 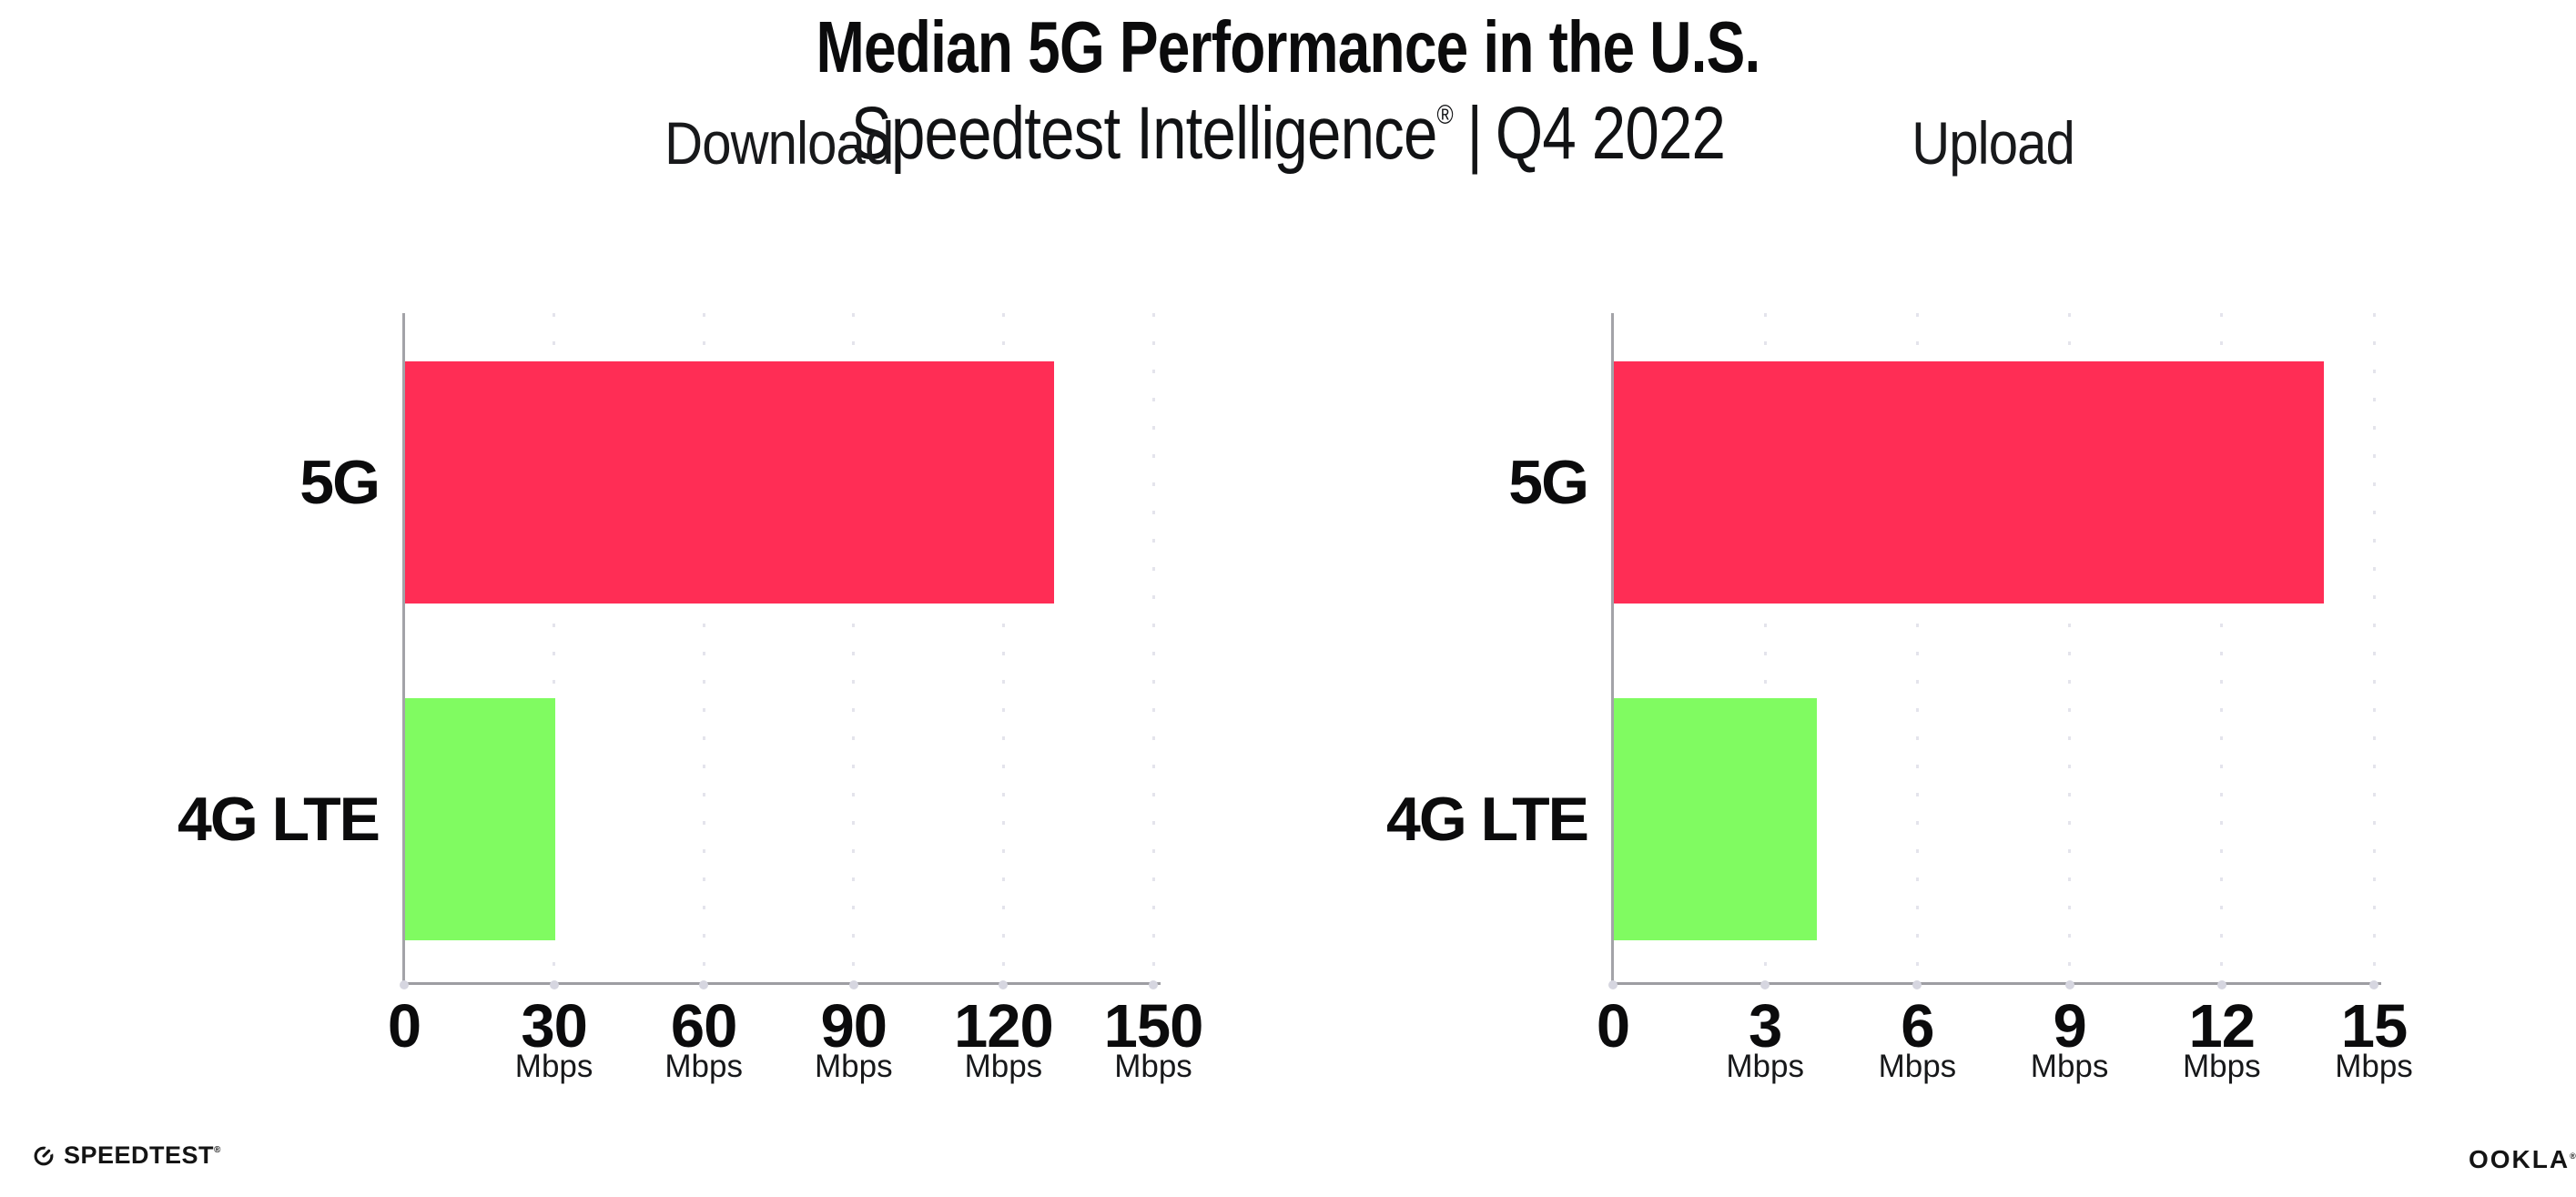 I want to click on download-chart-title: Download, so click(x=779, y=143).